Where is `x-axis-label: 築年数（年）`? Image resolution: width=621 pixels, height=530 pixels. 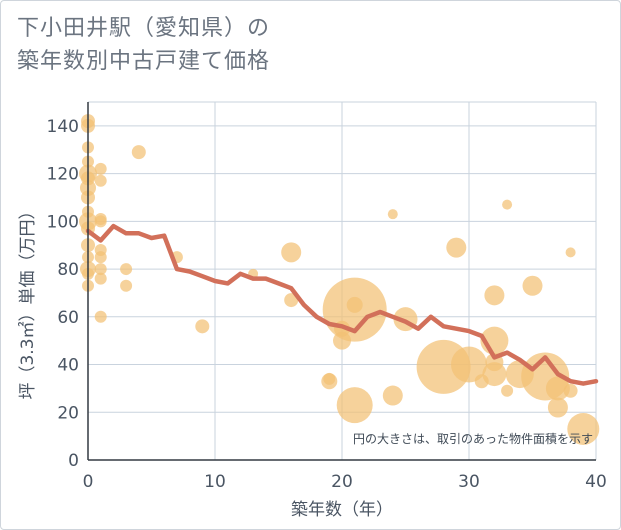 x-axis-label: 築年数（年） is located at coordinates (342, 510).